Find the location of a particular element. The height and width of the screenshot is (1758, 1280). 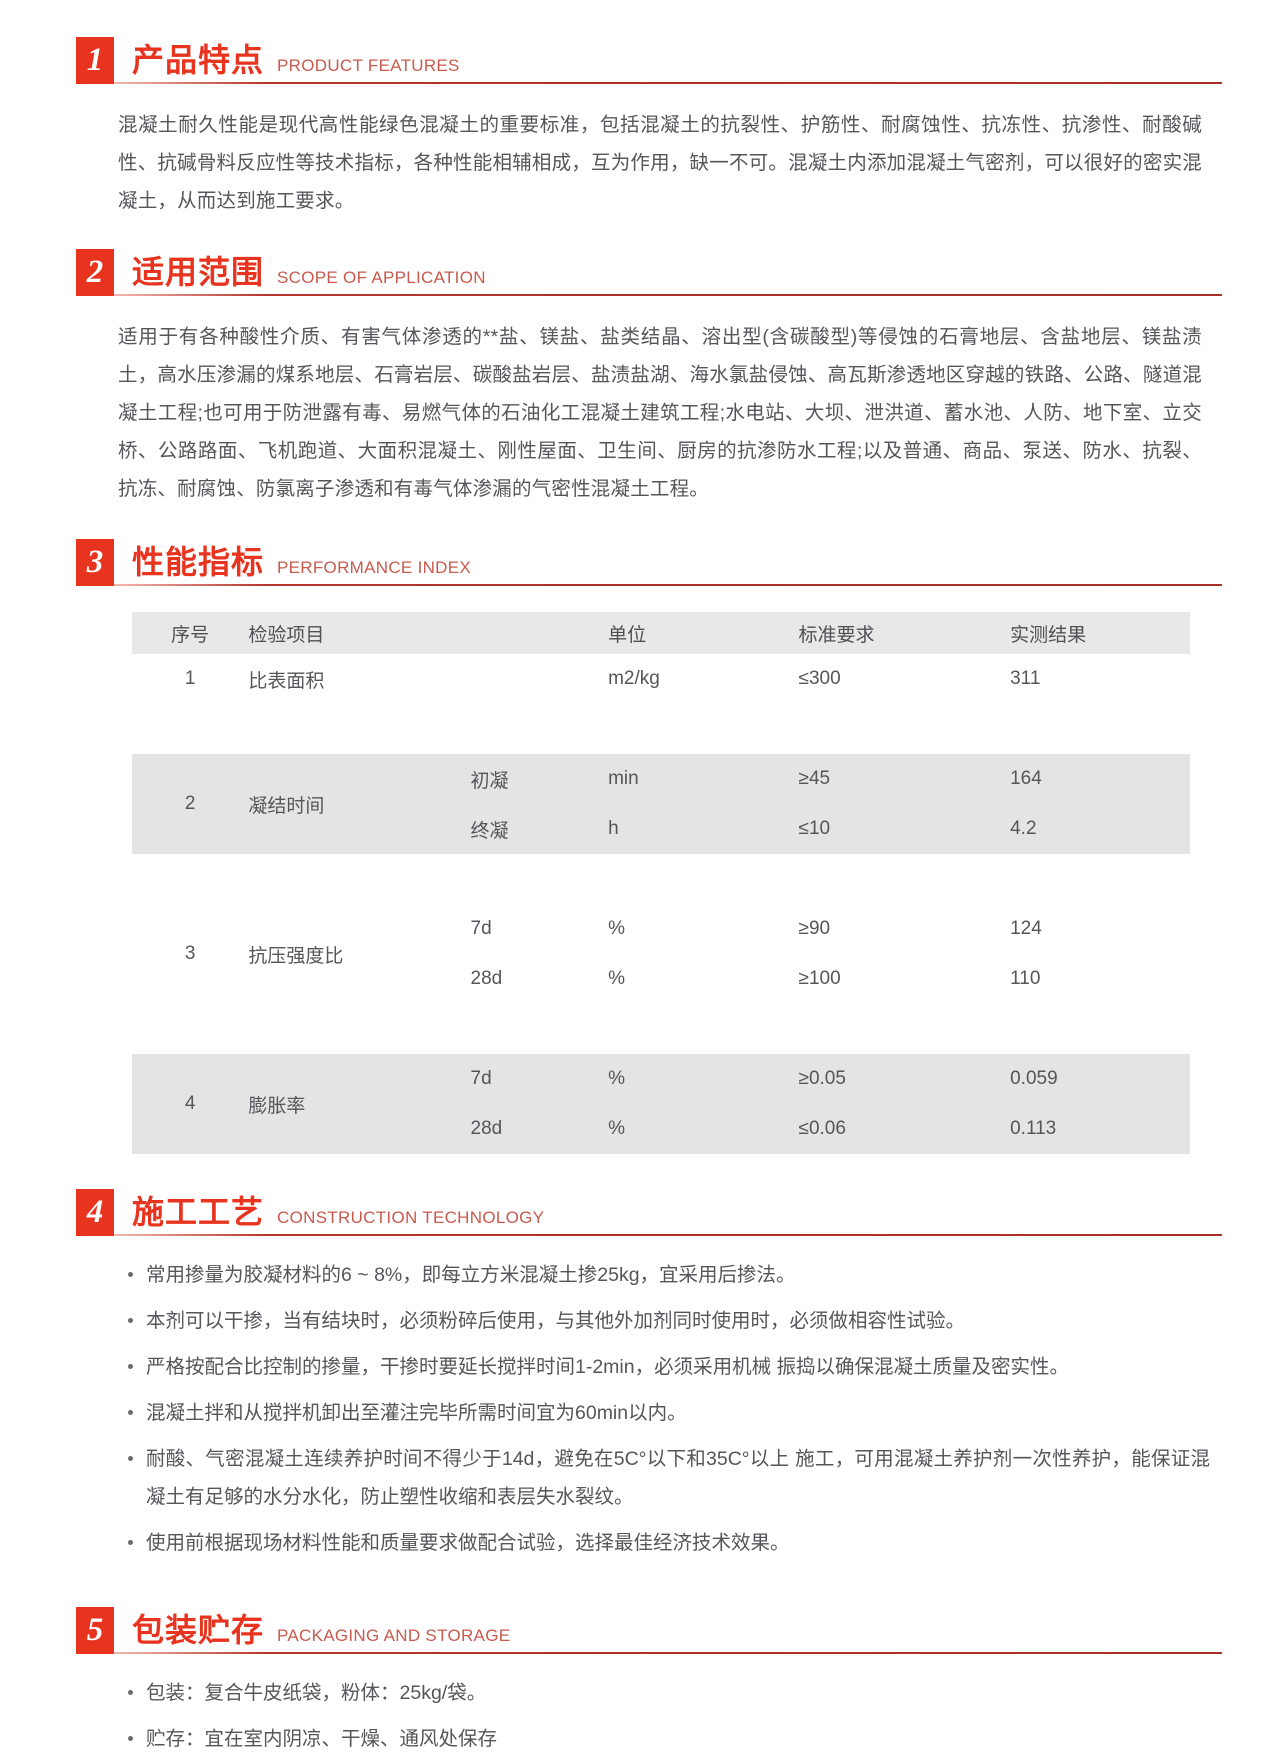

section-title-group: 产品特点 PRODUCT FEATURES is located at coordinates (287, 60).